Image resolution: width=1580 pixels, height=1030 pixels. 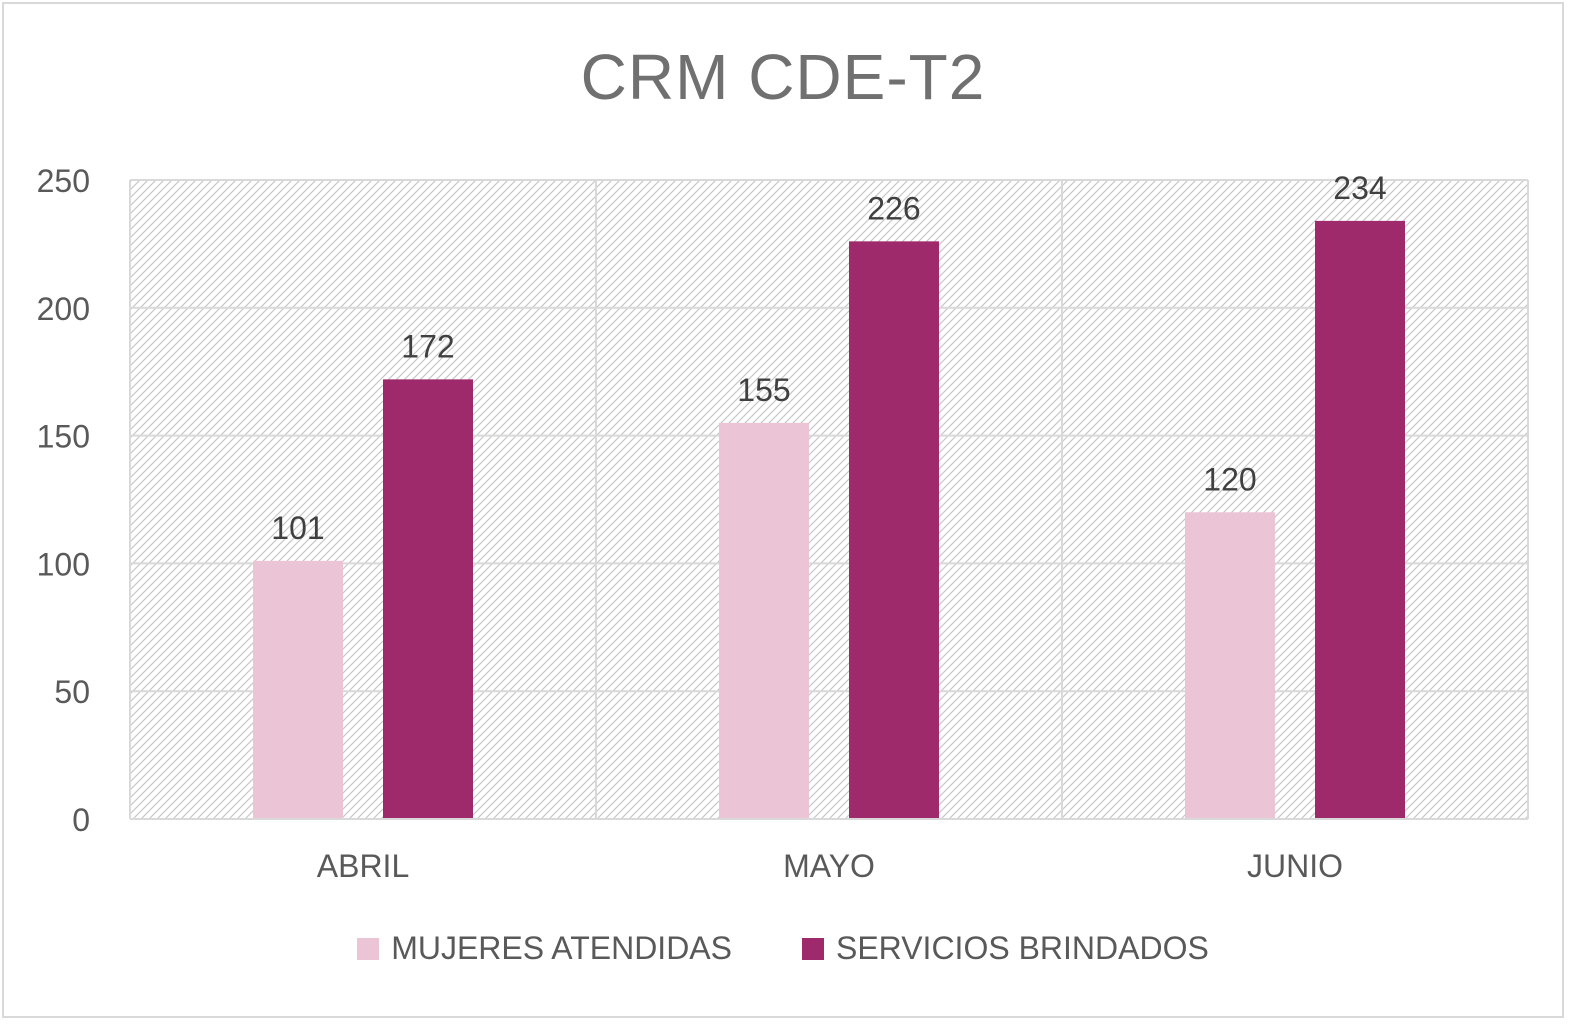 What do you see at coordinates (363, 866) in the screenshot?
I see `x-tick-label-abril: ABRIL` at bounding box center [363, 866].